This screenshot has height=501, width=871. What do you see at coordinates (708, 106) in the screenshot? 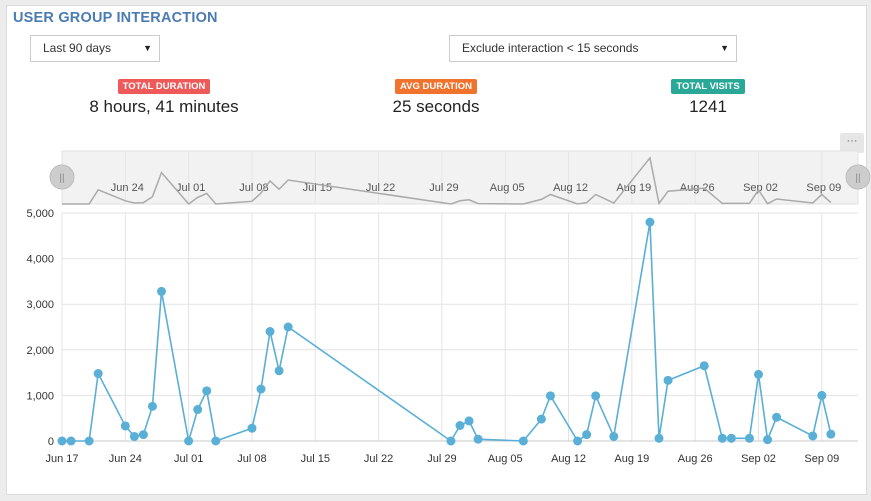
I see `total-visits-value: 1241` at bounding box center [708, 106].